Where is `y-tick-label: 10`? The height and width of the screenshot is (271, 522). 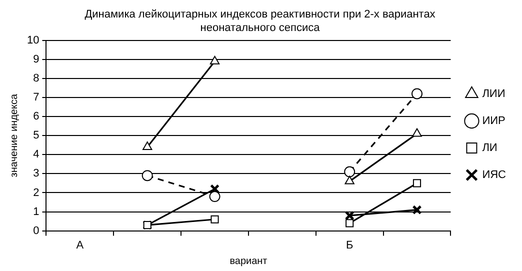 y-tick-label: 10 is located at coordinates (33, 40).